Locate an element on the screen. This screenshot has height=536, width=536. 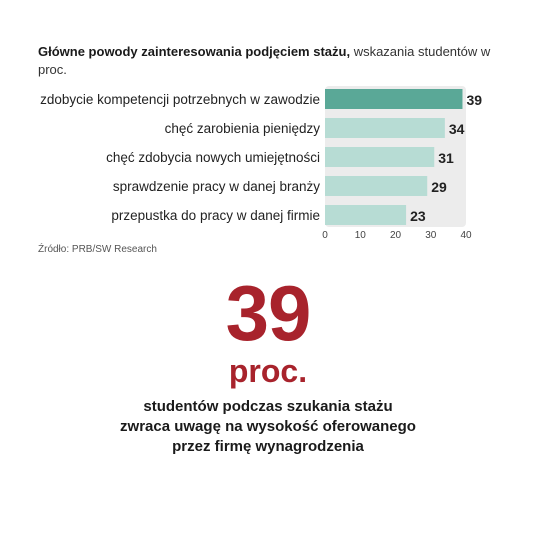
x-tick-label: 10 is located at coordinates (361, 235).